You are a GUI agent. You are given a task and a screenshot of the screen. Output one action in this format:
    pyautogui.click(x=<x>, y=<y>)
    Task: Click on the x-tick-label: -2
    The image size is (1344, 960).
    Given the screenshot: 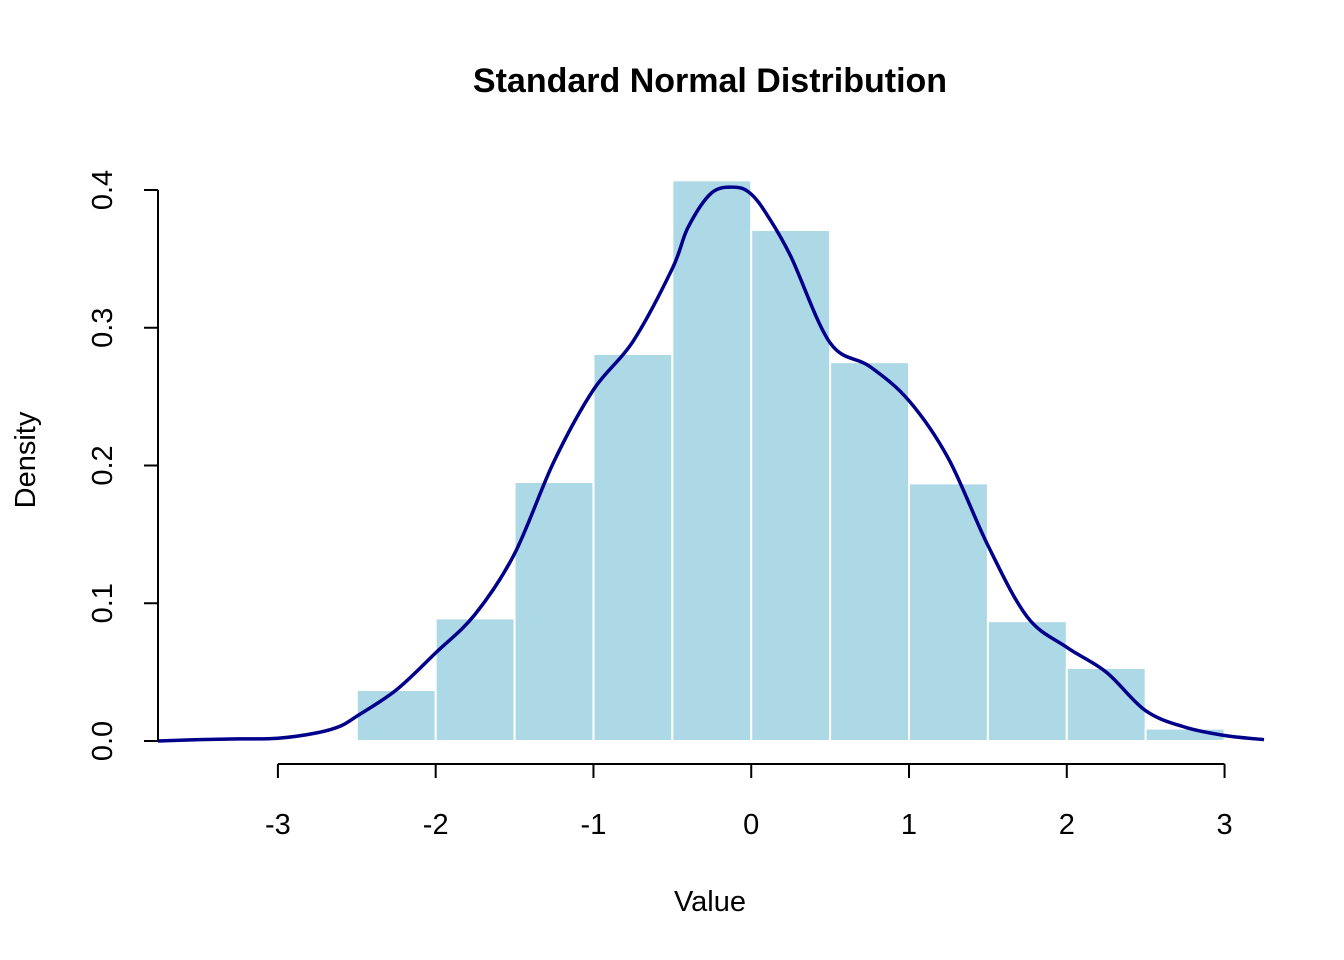 What is the action you would take?
    pyautogui.click(x=436, y=825)
    